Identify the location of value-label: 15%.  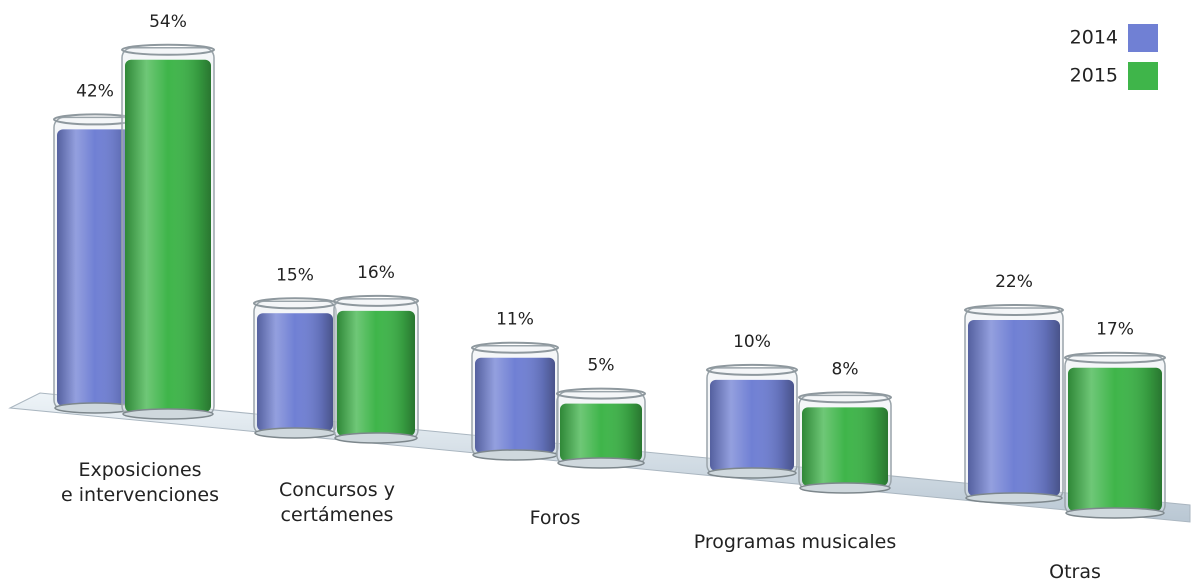
(295, 275).